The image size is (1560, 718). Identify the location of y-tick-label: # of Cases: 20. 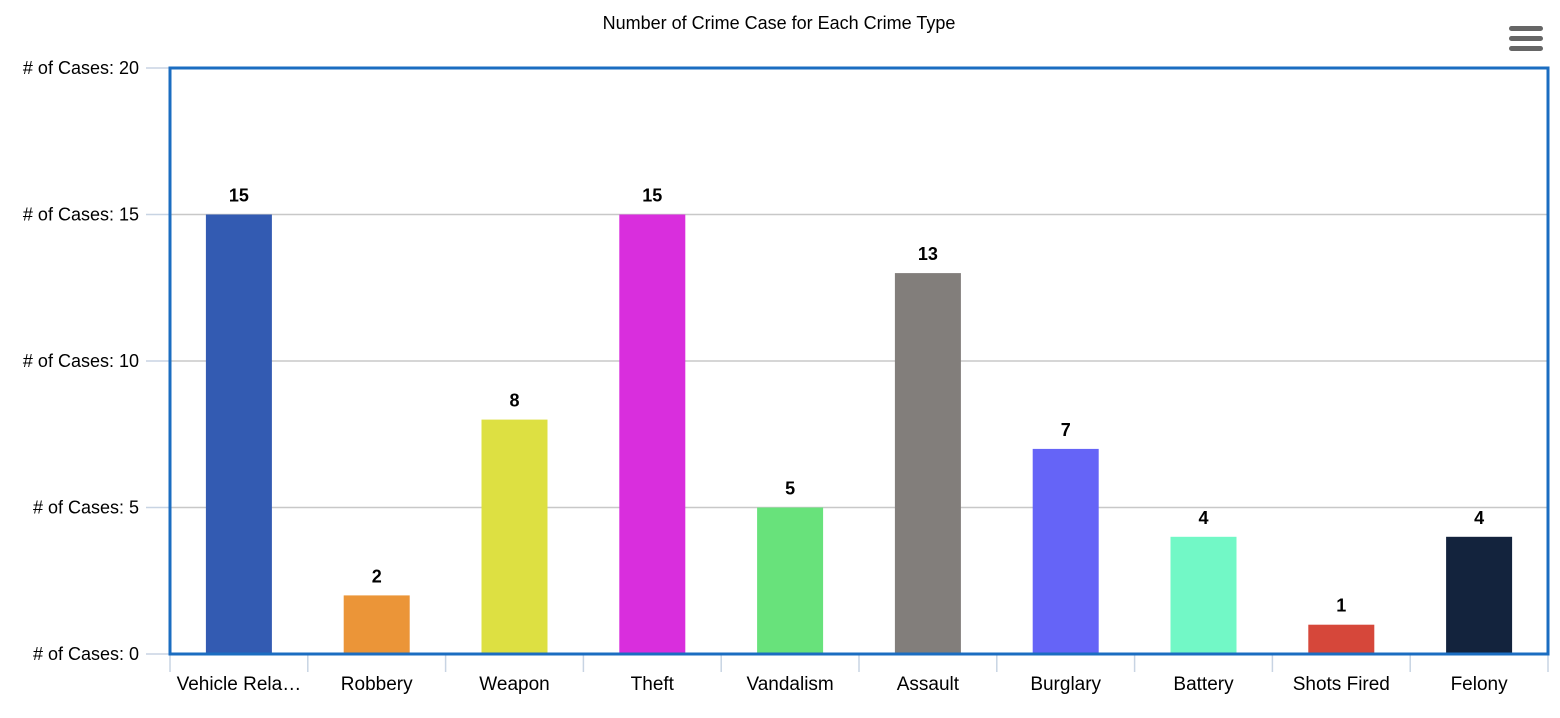
(81, 68).